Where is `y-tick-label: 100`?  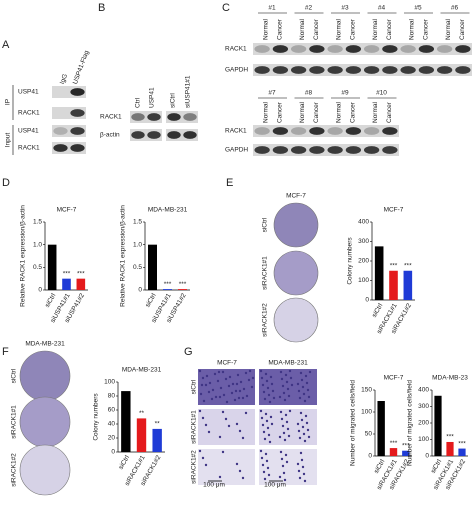 y-tick-label: 100 is located at coordinates (366, 412).